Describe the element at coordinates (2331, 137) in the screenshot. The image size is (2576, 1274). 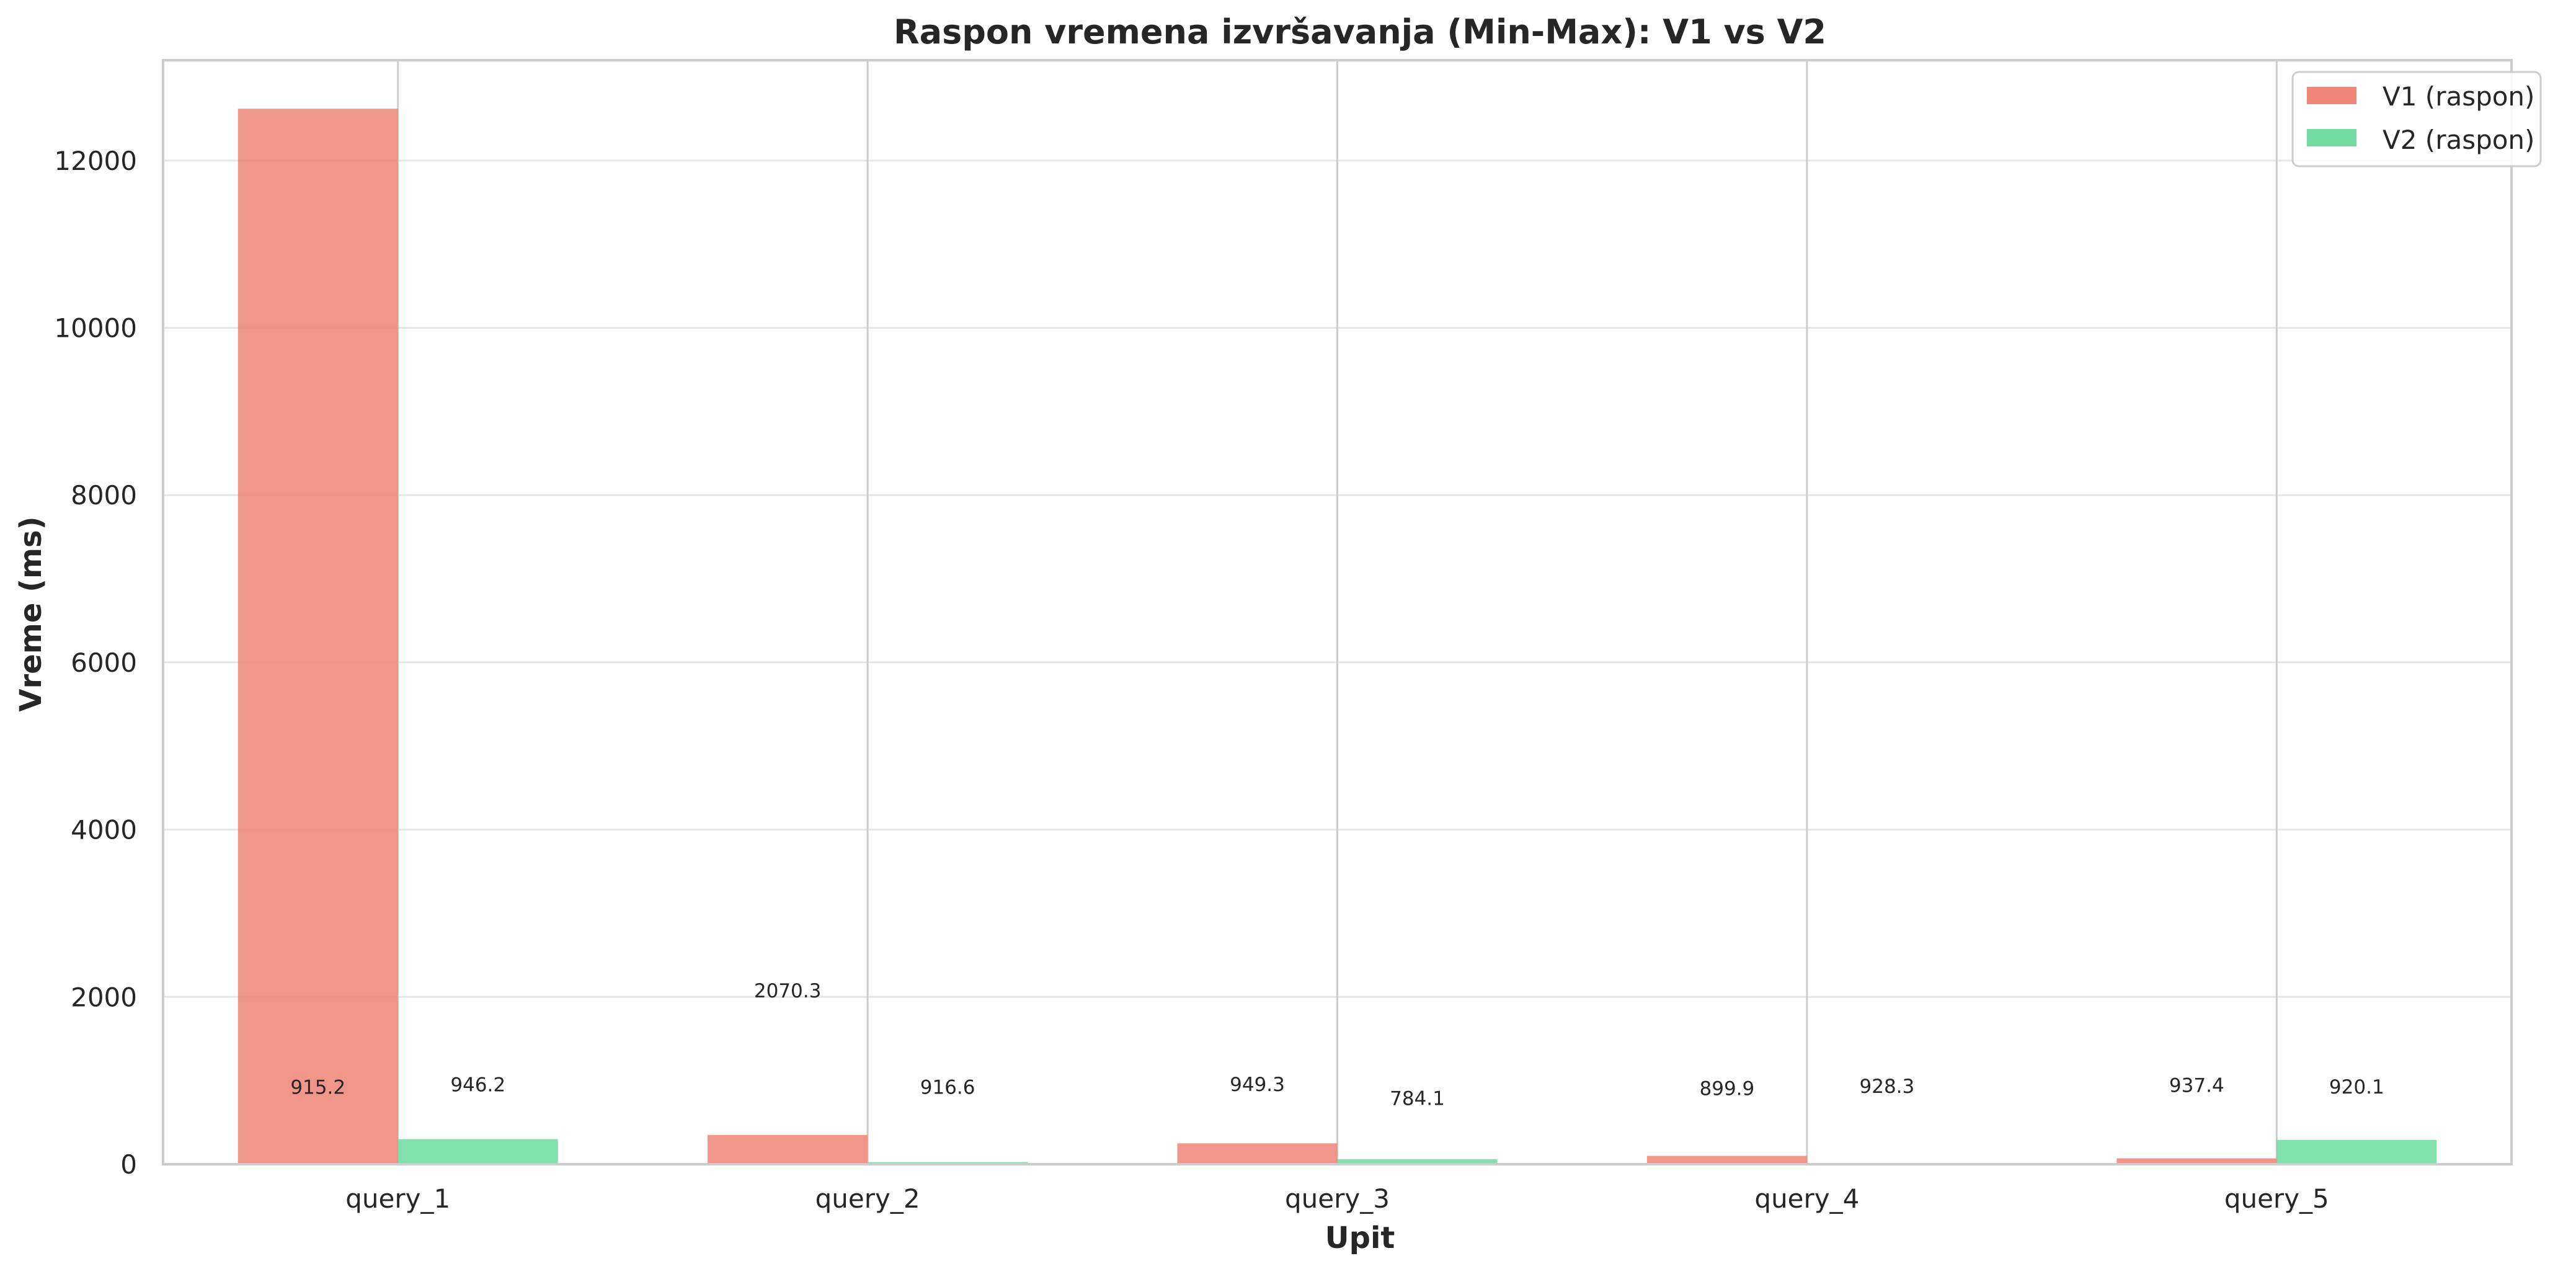
I see `legend-swatch-v2` at that location.